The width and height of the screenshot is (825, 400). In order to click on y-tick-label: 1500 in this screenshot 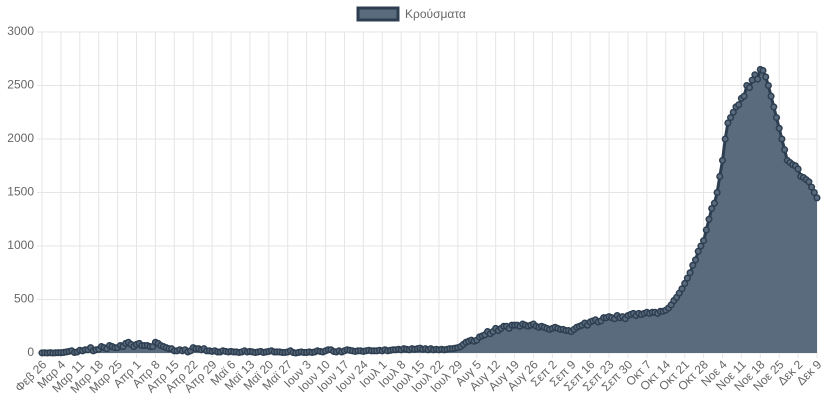, I will do `click(20, 192)`.